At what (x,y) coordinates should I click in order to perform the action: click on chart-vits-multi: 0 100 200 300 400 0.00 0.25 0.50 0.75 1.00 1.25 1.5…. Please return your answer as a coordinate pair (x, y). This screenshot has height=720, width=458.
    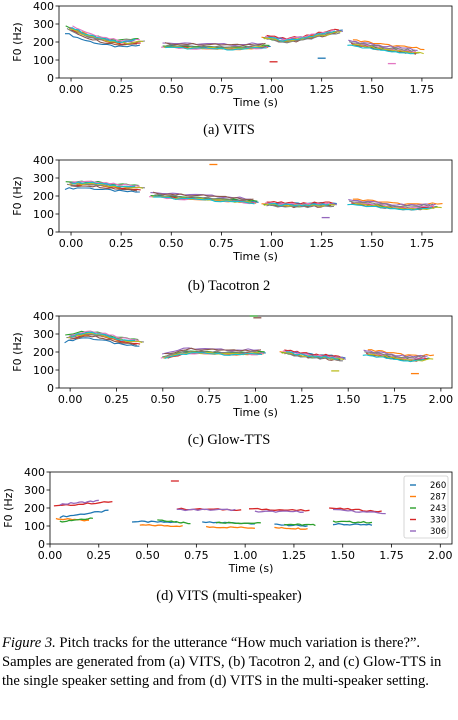
    Looking at the image, I should click on (227, 520).